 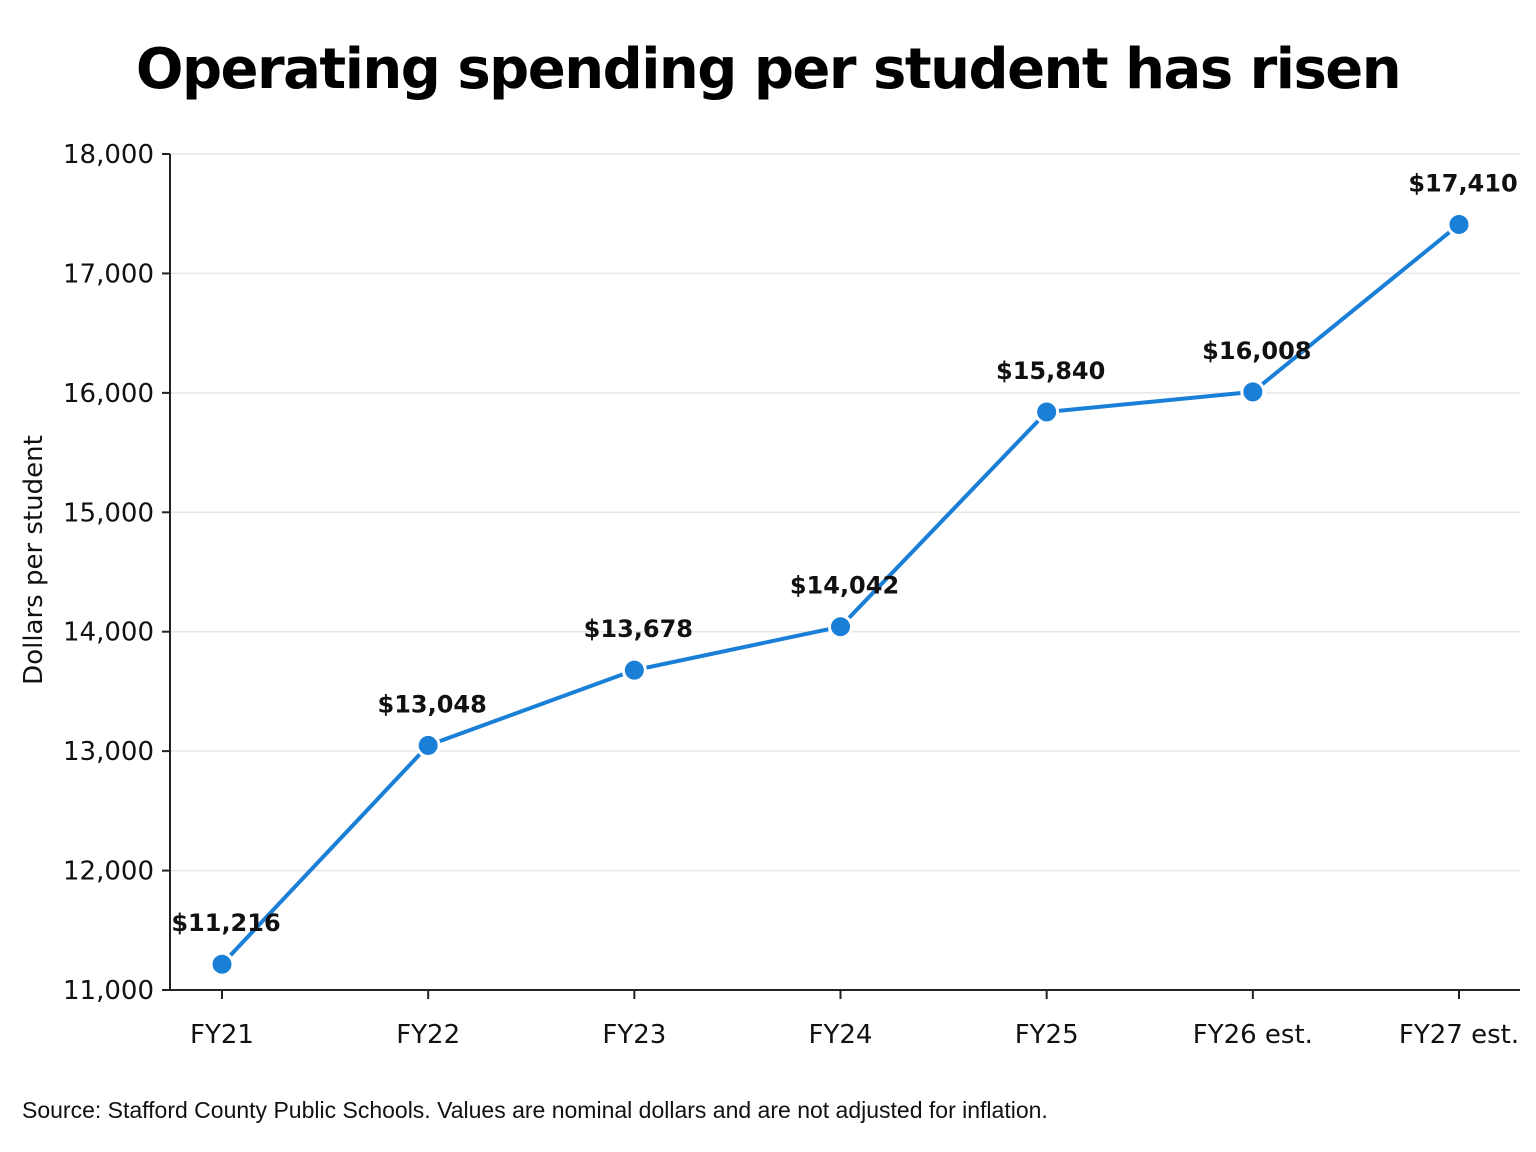 I want to click on data-label: $13,678, so click(x=638, y=629).